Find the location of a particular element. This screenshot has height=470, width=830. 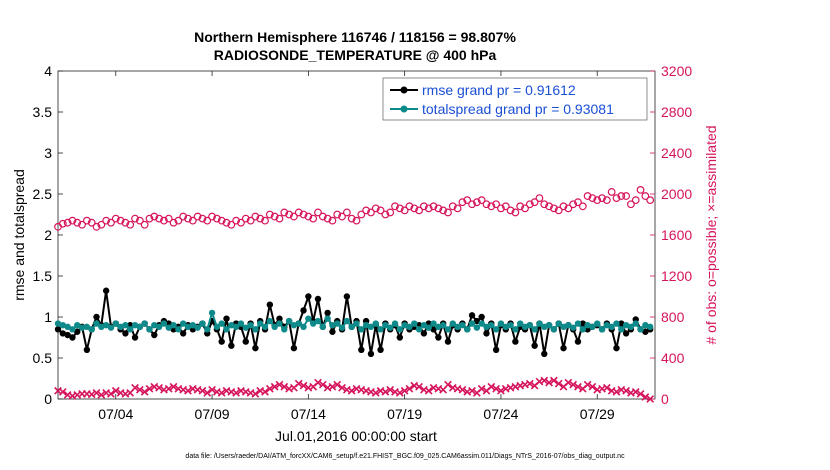

legend-box is located at coordinates (515, 99).